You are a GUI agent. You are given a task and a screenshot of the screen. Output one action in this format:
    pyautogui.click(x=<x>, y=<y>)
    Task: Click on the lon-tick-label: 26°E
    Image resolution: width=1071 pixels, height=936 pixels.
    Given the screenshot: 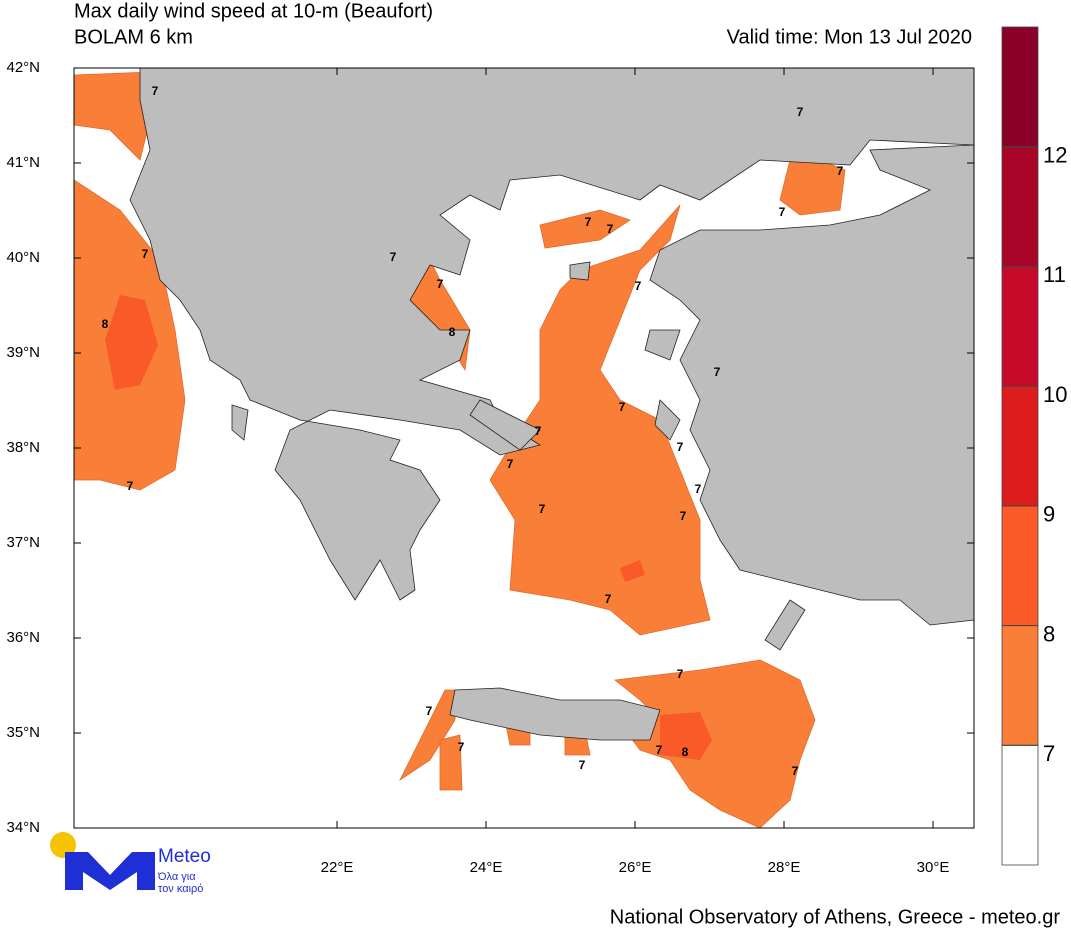 What is the action you would take?
    pyautogui.click(x=635, y=867)
    